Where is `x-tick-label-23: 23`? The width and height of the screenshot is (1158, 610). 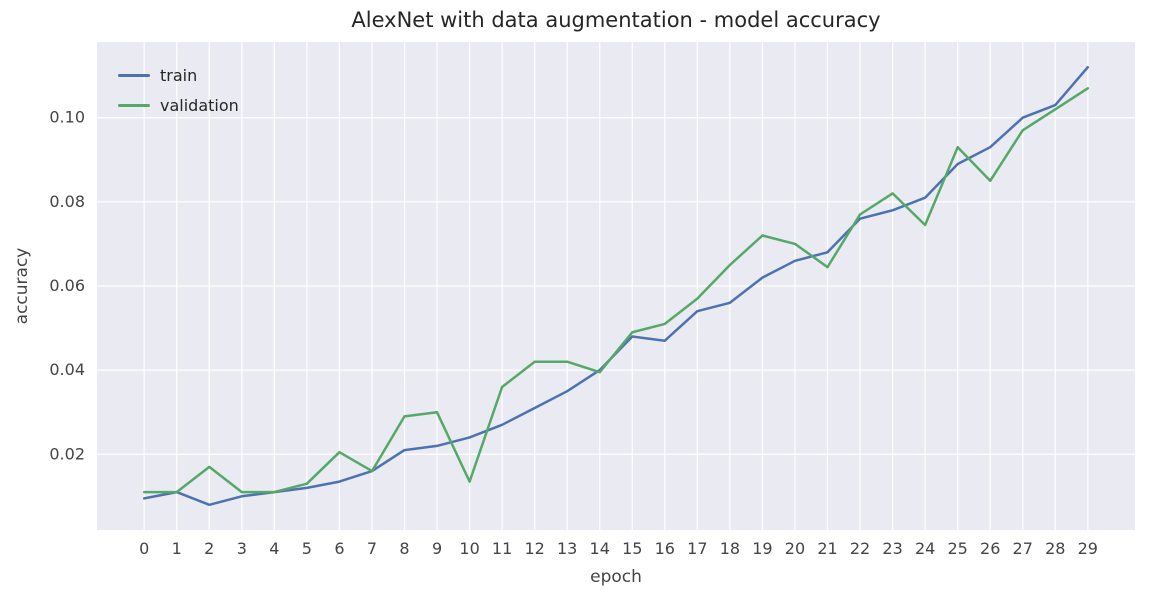
x-tick-label-23: 23 is located at coordinates (892, 548).